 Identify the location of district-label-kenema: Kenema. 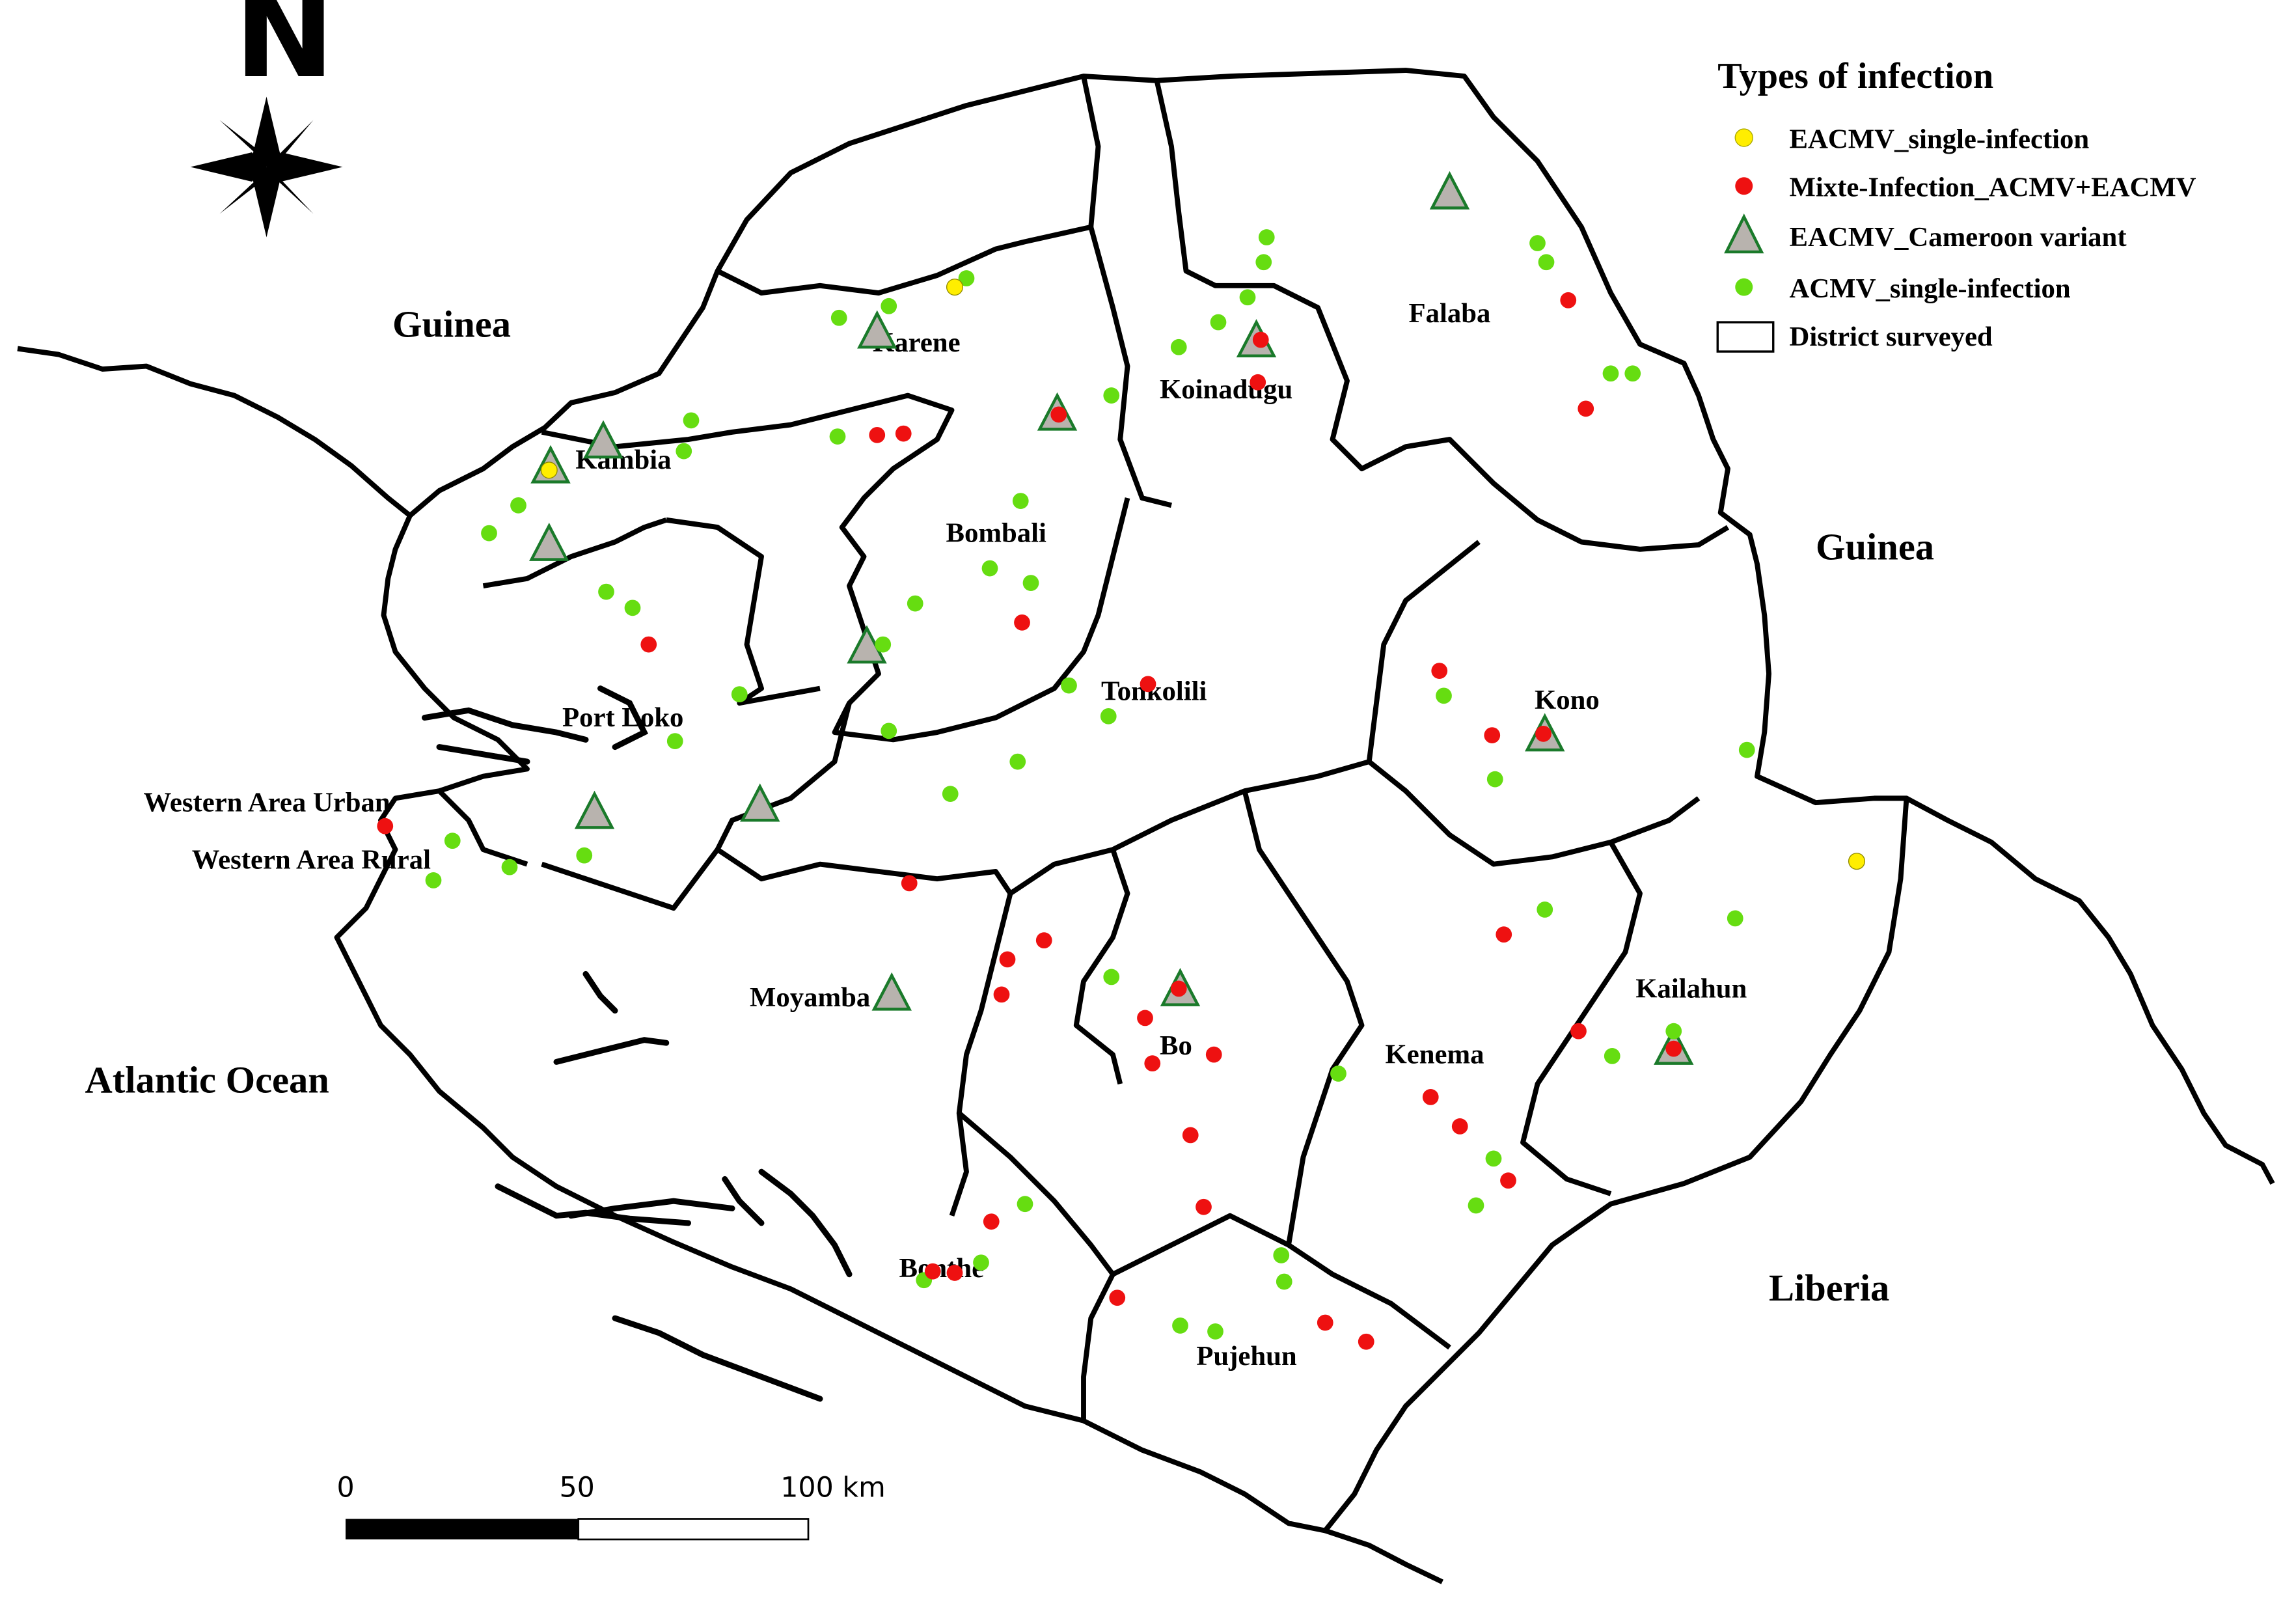
(1435, 1055).